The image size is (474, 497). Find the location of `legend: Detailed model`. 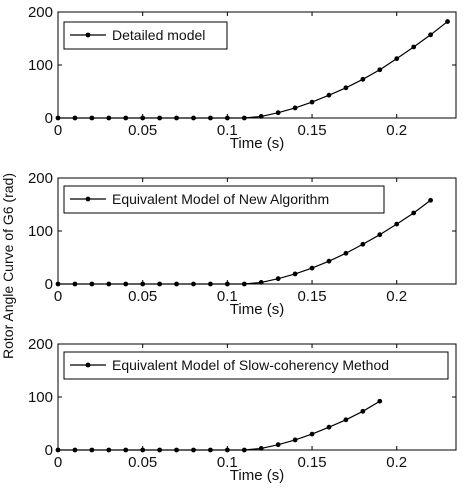

legend: Detailed model is located at coordinates (145, 35).